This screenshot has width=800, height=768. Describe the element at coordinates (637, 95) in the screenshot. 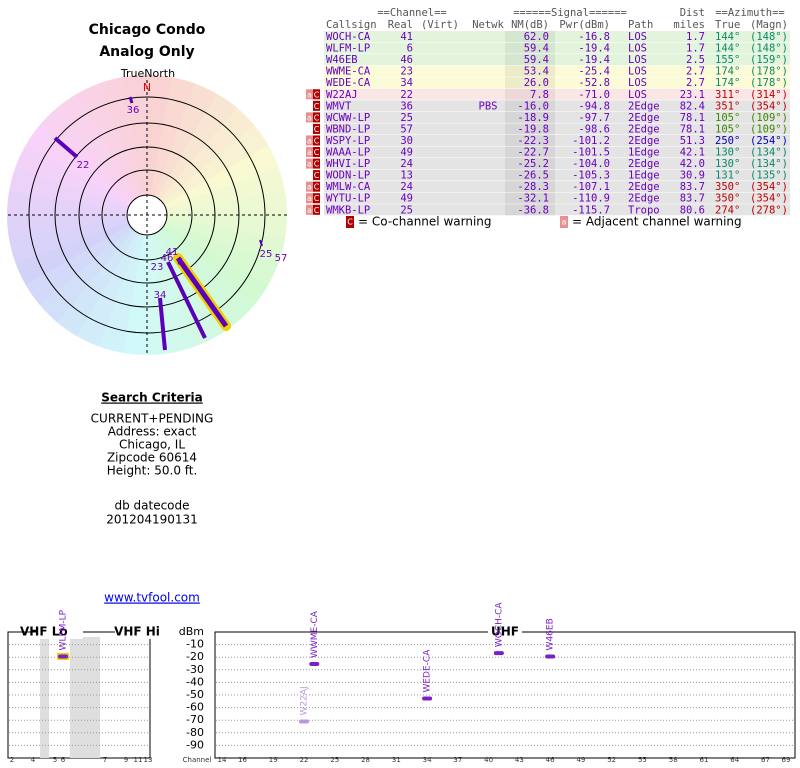

I see `cell: LOS` at that location.